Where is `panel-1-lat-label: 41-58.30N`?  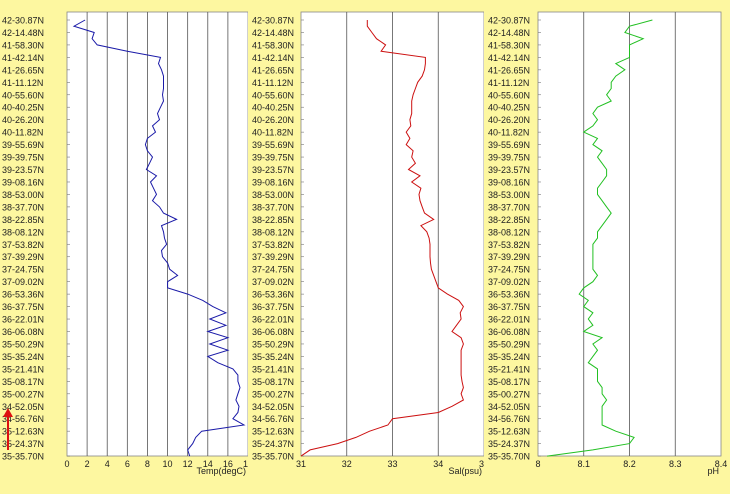
panel-1-lat-label: 41-58.30N is located at coordinates (273, 45).